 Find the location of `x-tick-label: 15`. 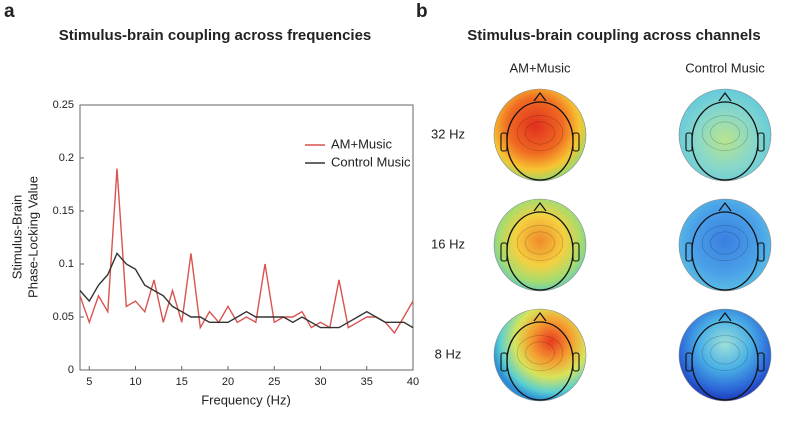

x-tick-label: 15 is located at coordinates (182, 382).